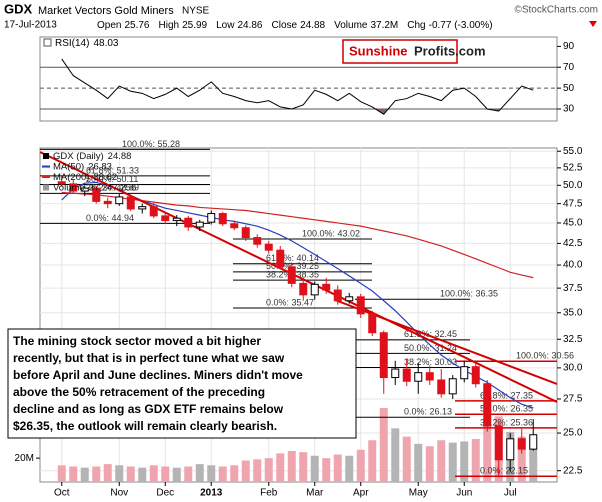 The image size is (602, 502). What do you see at coordinates (569, 88) in the screenshot?
I see `y-tick-label: 50` at bounding box center [569, 88].